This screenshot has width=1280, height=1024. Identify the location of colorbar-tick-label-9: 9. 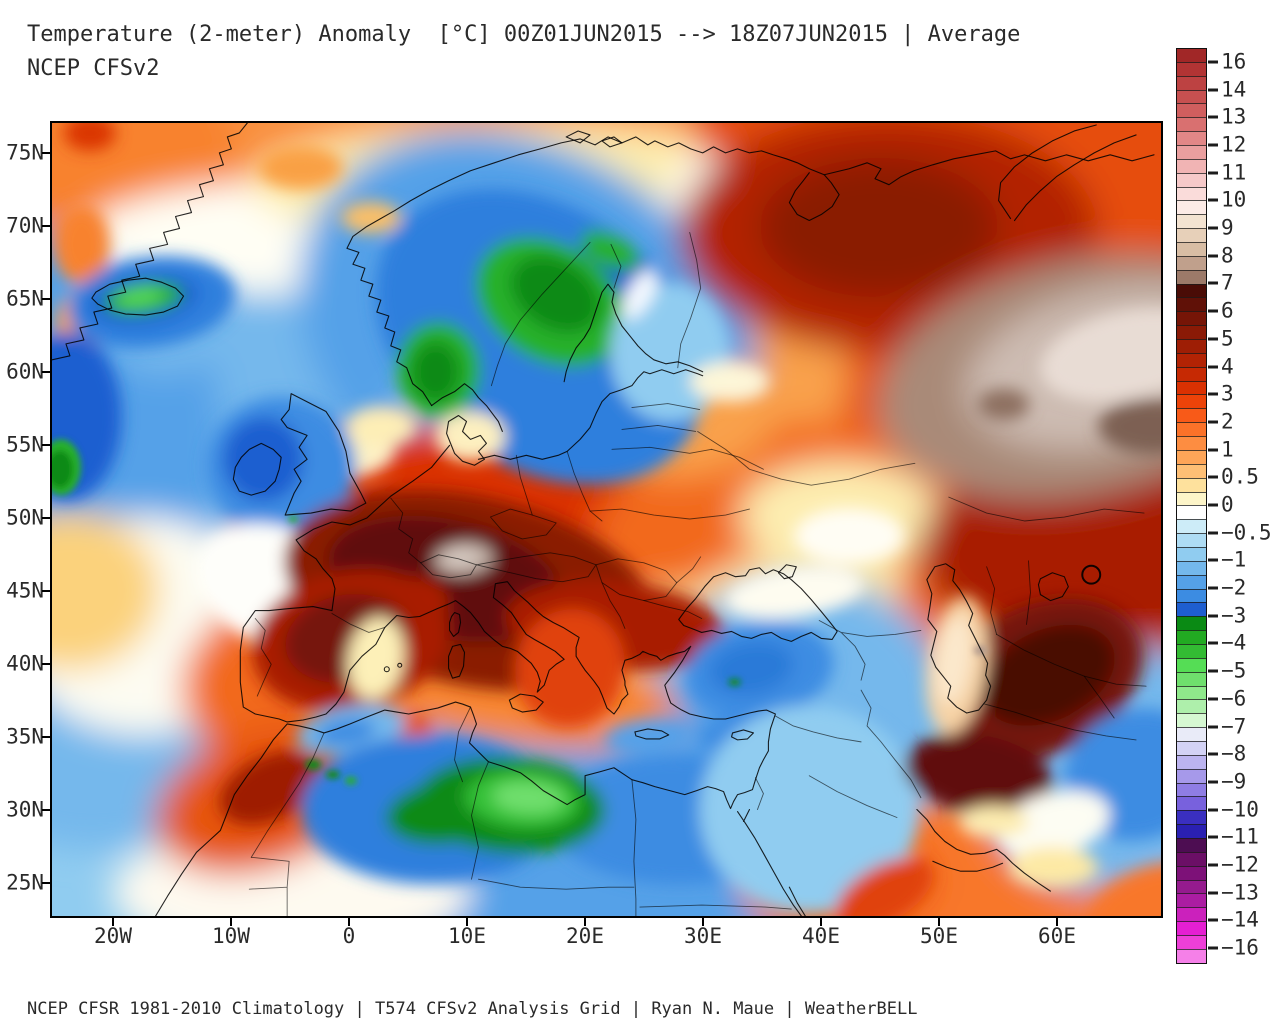
(1227, 227).